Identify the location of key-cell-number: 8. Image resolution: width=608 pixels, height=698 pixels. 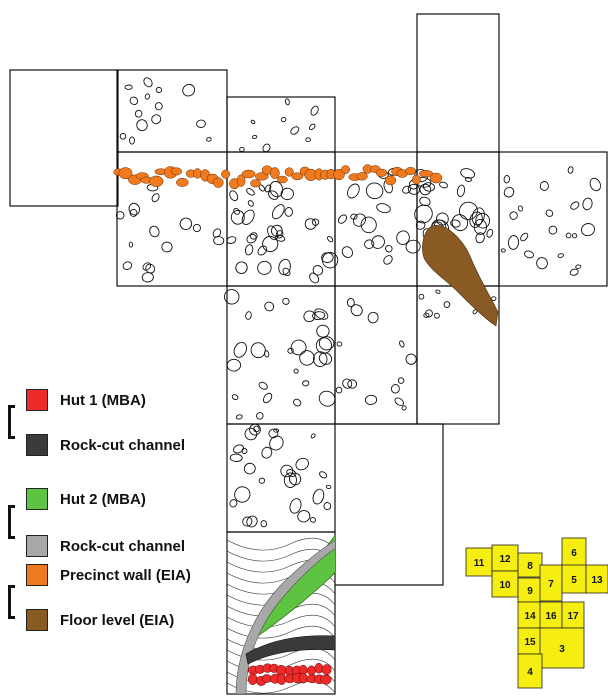
(530, 566).